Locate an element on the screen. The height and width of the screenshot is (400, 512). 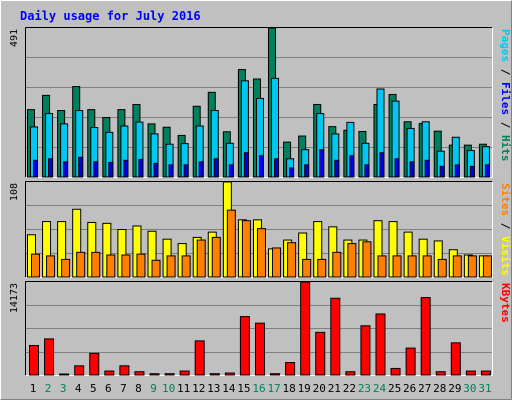
visits-sites-legend-label: Sites / Visits is located at coordinates (505, 229).